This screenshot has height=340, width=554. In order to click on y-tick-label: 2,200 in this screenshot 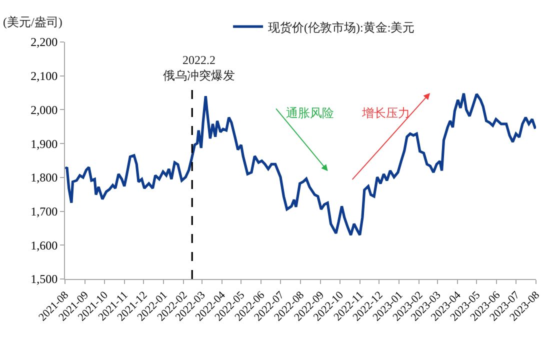, I will do `click(44, 42)`.